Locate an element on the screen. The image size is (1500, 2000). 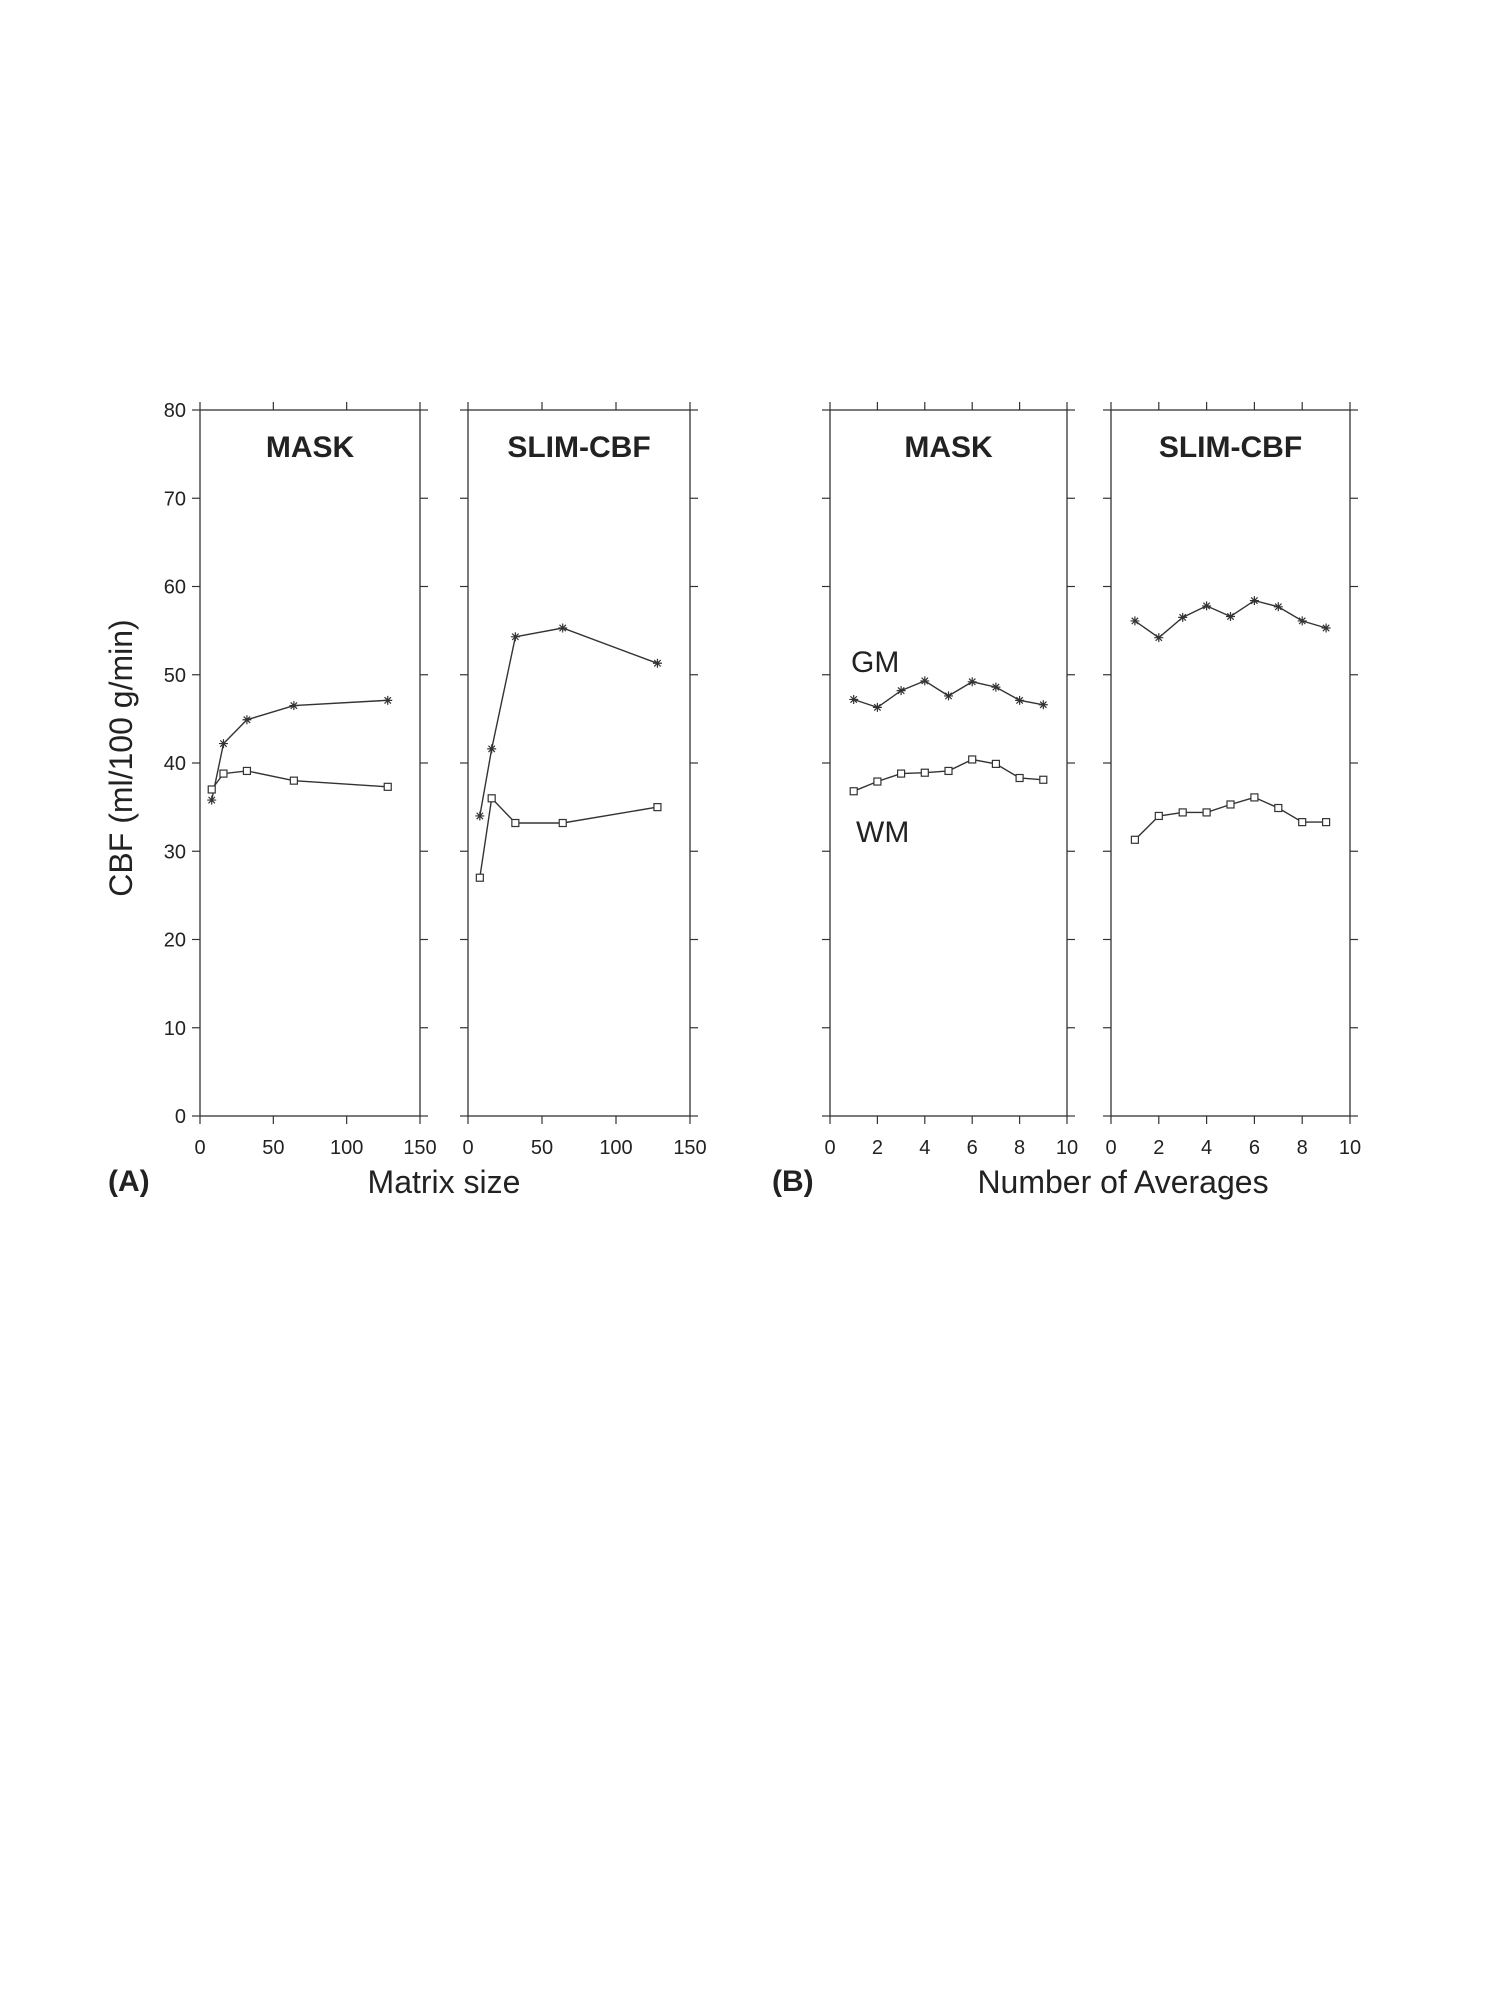
panel-a-x-axis-title: Matrix size is located at coordinates (444, 1182).